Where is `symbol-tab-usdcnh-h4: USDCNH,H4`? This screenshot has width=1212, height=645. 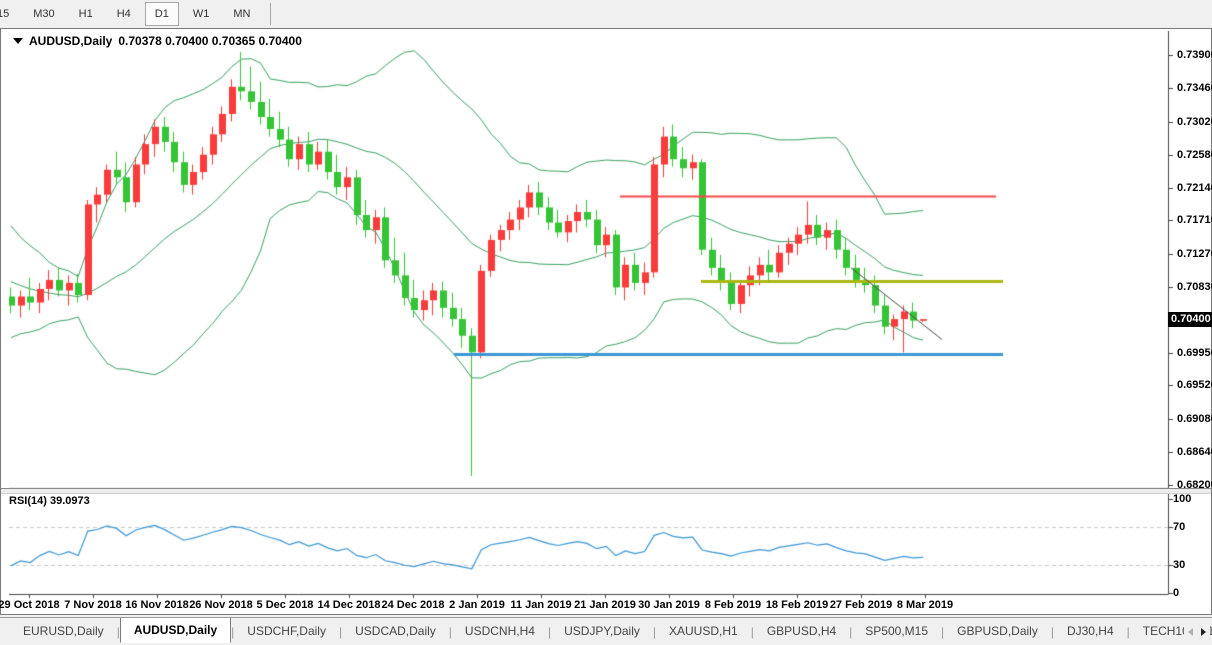
symbol-tab-usdcnh-h4: USDCNH,H4 is located at coordinates (499, 631).